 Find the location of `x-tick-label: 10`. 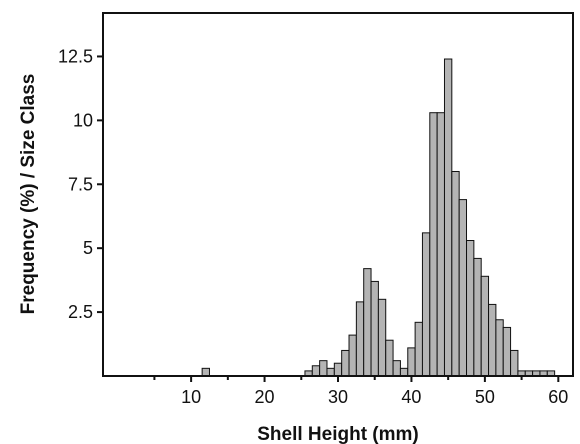

x-tick-label: 10 is located at coordinates (191, 397).